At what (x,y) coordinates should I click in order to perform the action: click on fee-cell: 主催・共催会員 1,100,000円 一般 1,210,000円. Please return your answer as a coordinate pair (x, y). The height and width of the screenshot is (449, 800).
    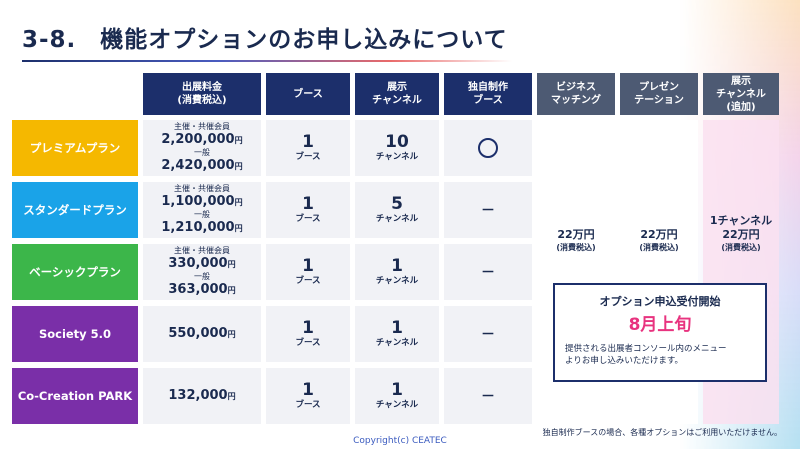
    Looking at the image, I should click on (202, 210).